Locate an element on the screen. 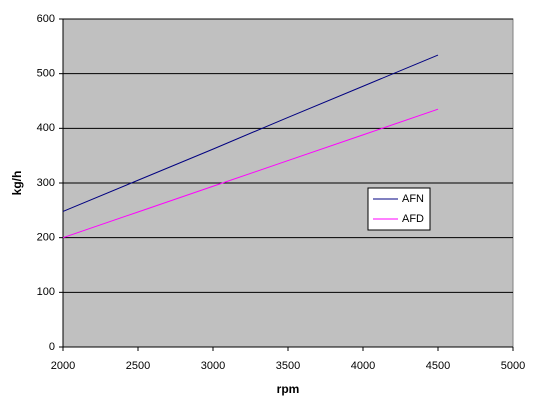  x-tick-label: 4500 is located at coordinates (438, 366).